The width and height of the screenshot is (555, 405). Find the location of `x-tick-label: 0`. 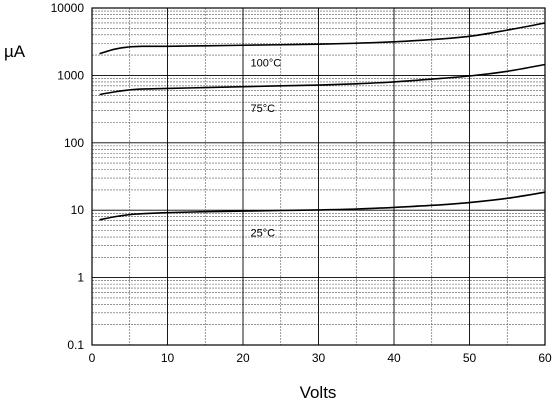

x-tick-label: 0 is located at coordinates (92, 358).